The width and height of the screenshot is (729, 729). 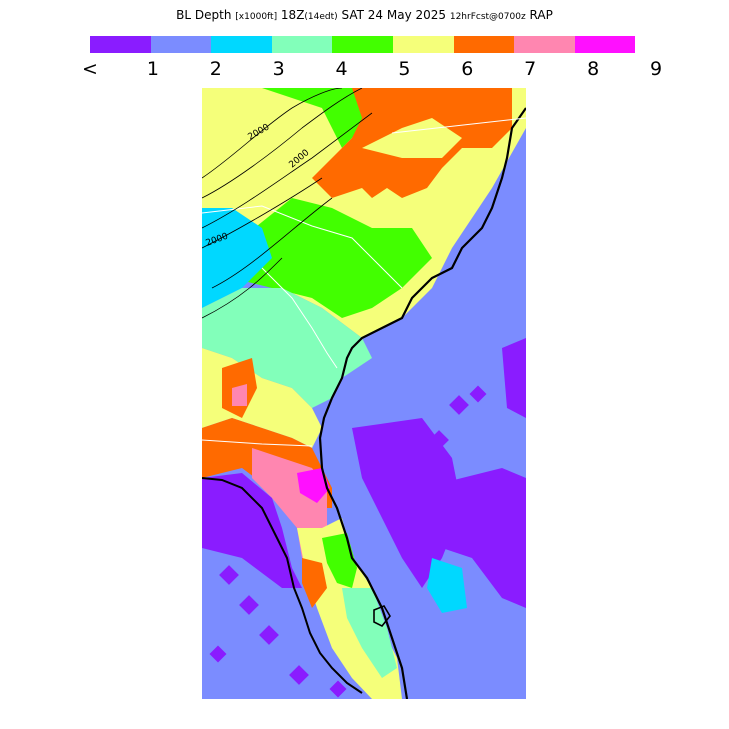 What do you see at coordinates (292, 15) in the screenshot?
I see `title-valid: 18Z` at bounding box center [292, 15].